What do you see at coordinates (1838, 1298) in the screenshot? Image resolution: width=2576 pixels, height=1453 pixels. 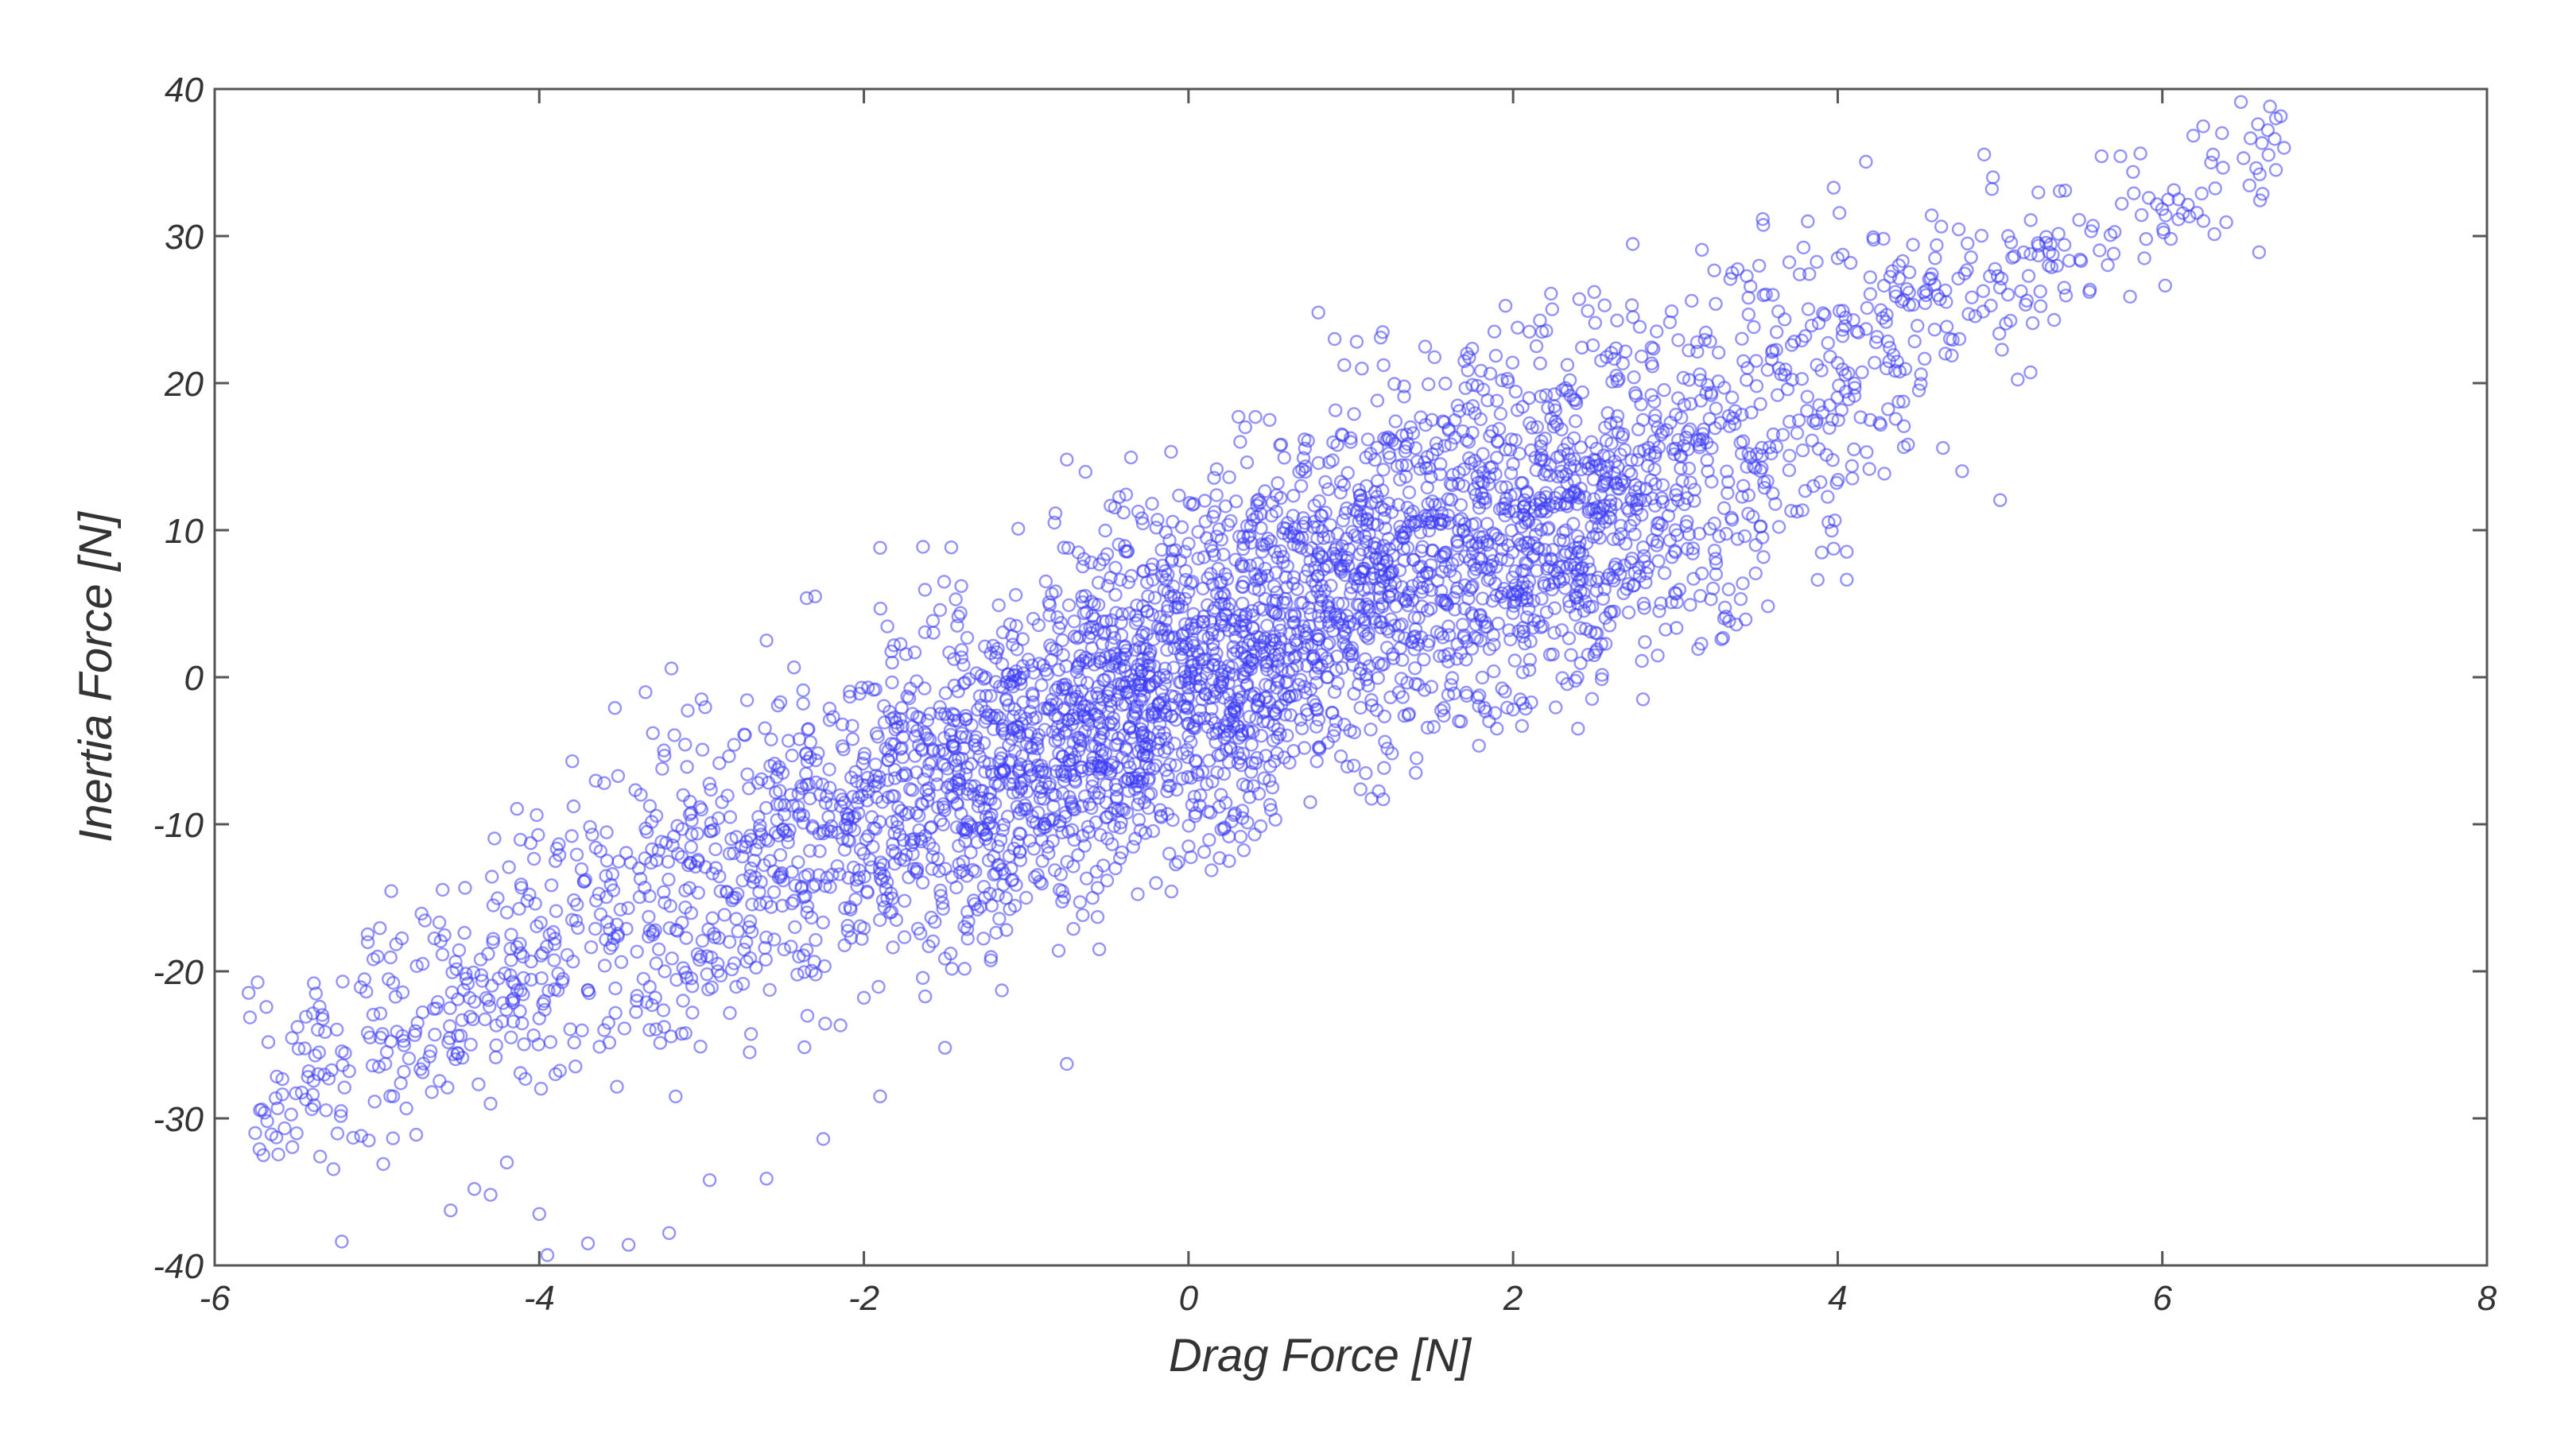 I see `x-tick-label: 4` at bounding box center [1838, 1298].